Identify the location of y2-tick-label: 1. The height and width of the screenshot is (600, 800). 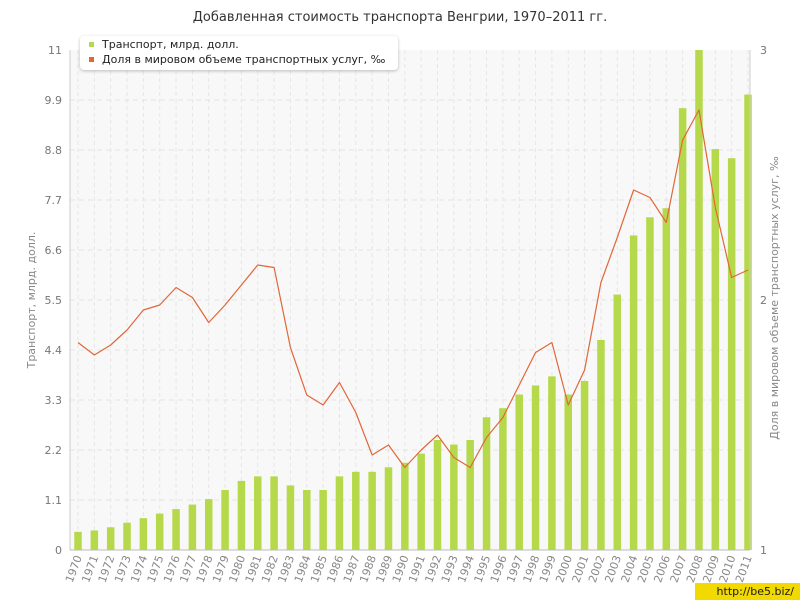
(763, 550).